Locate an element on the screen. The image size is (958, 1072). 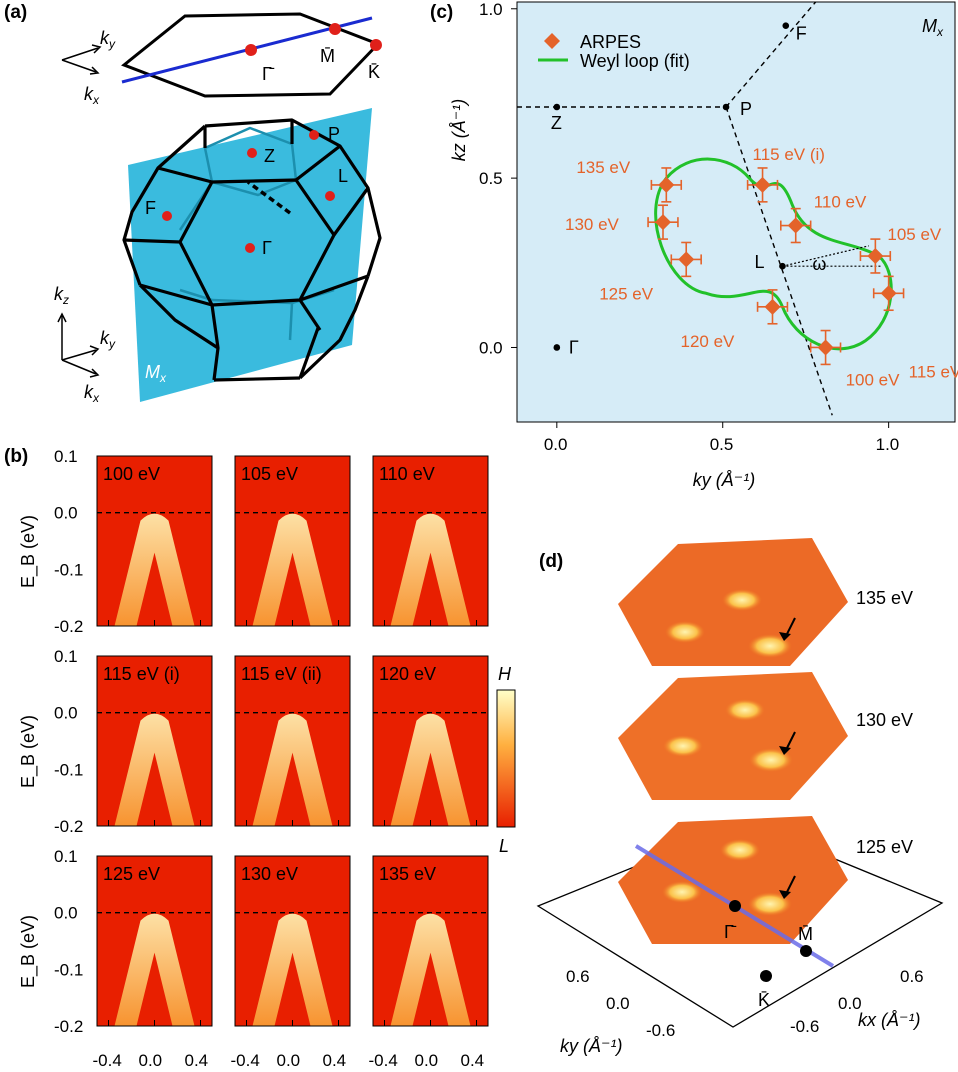
hs-point-F is located at coordinates (786, 26).